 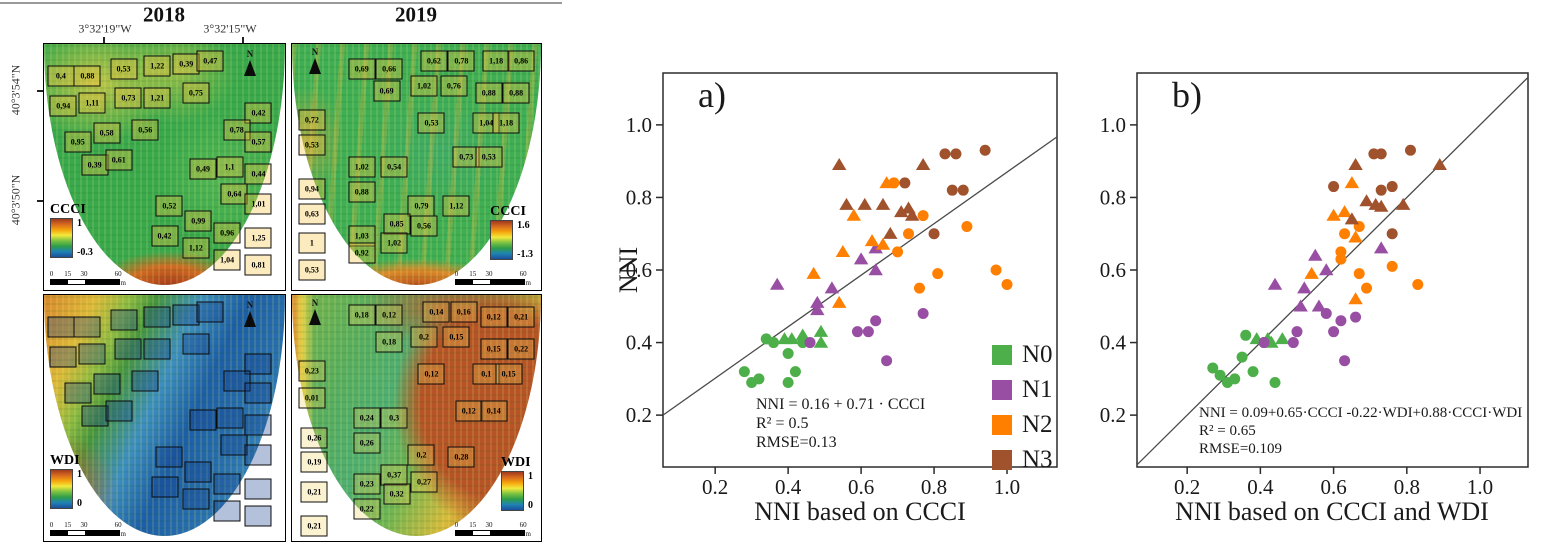 I want to click on y-tick-label: 1.0, so click(x=639, y=125).